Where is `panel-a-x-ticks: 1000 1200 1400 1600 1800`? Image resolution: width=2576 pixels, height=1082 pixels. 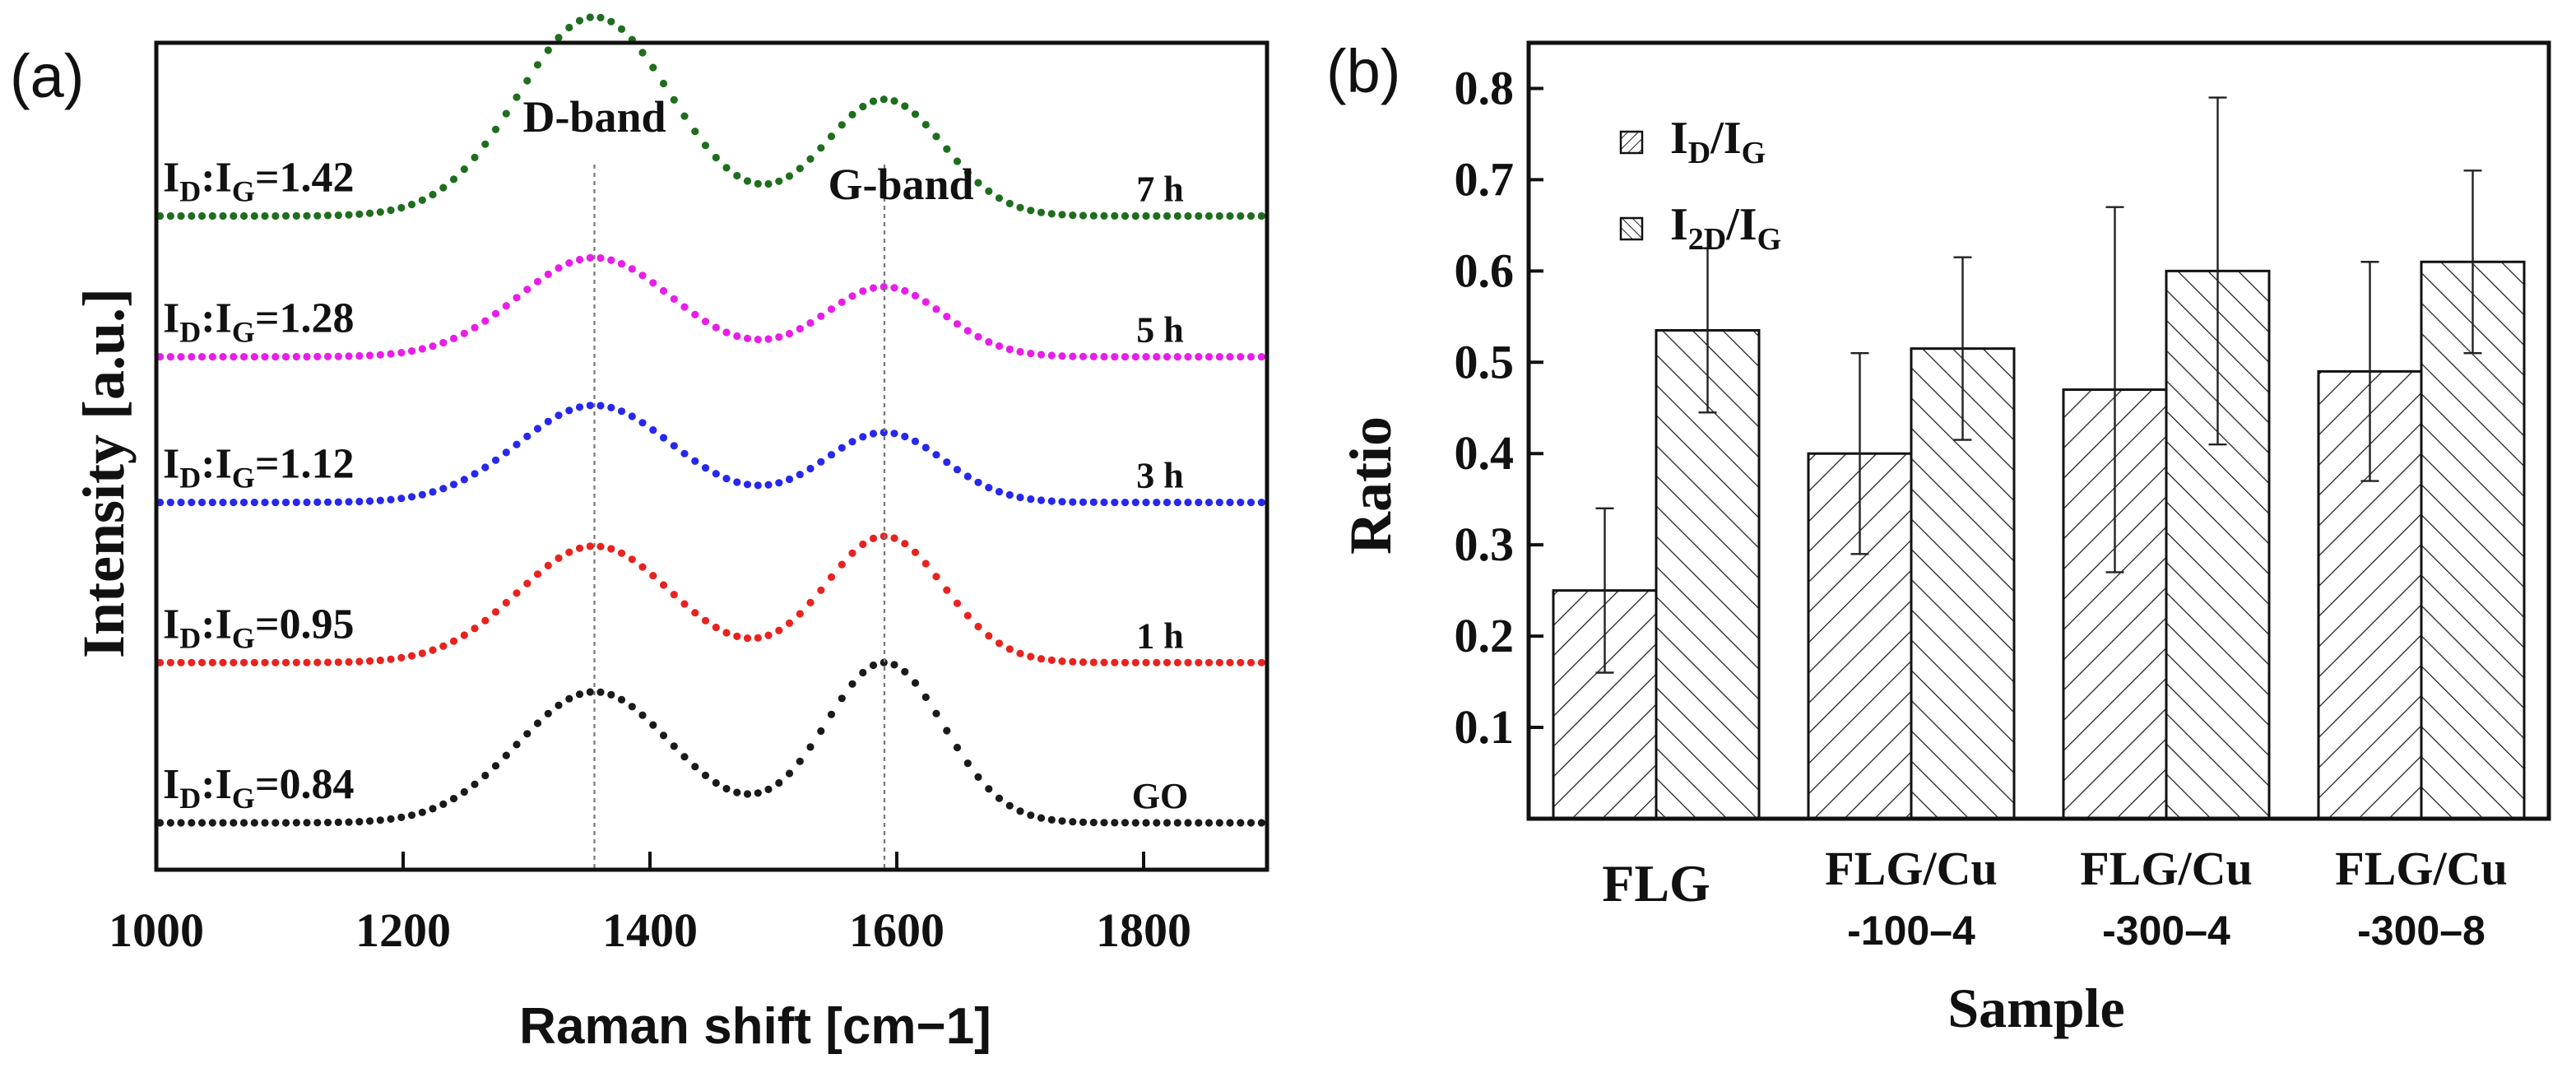 panel-a-x-ticks: 1000 1200 1400 1600 1800 is located at coordinates (650, 905).